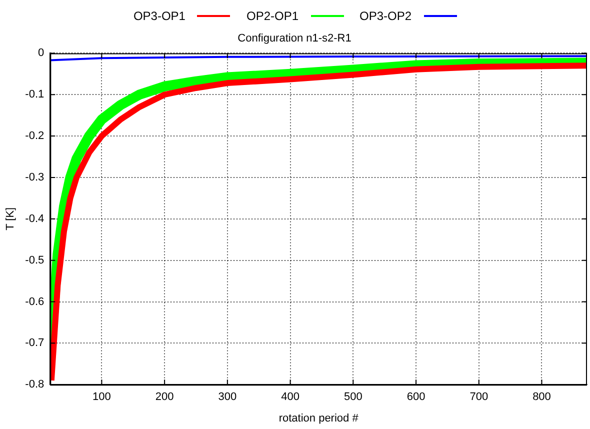 Image resolution: width=590 pixels, height=429 pixels. Describe the element at coordinates (416, 397) in the screenshot. I see `x-tick-label: 600` at that location.